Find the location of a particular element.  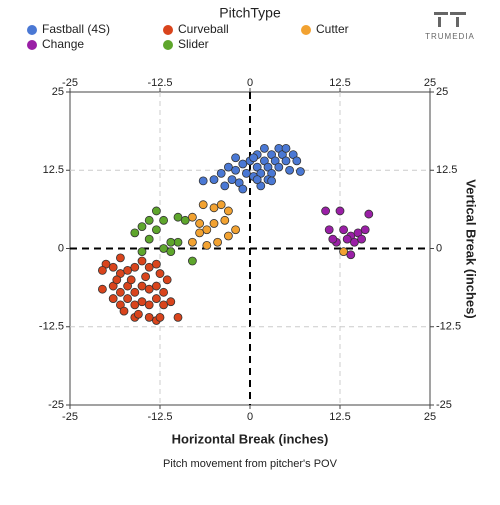

y-tick-label: 0 is located at coordinates (61, 248).